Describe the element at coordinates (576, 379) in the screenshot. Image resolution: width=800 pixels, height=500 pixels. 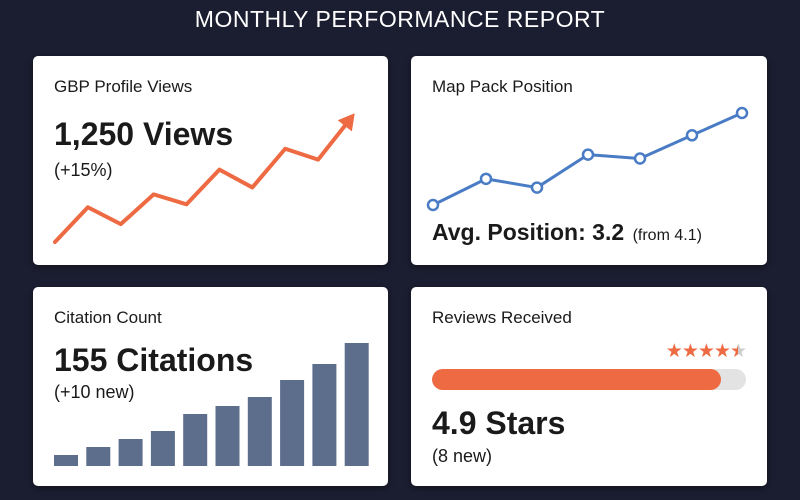
I see `rating-bar-fill` at that location.